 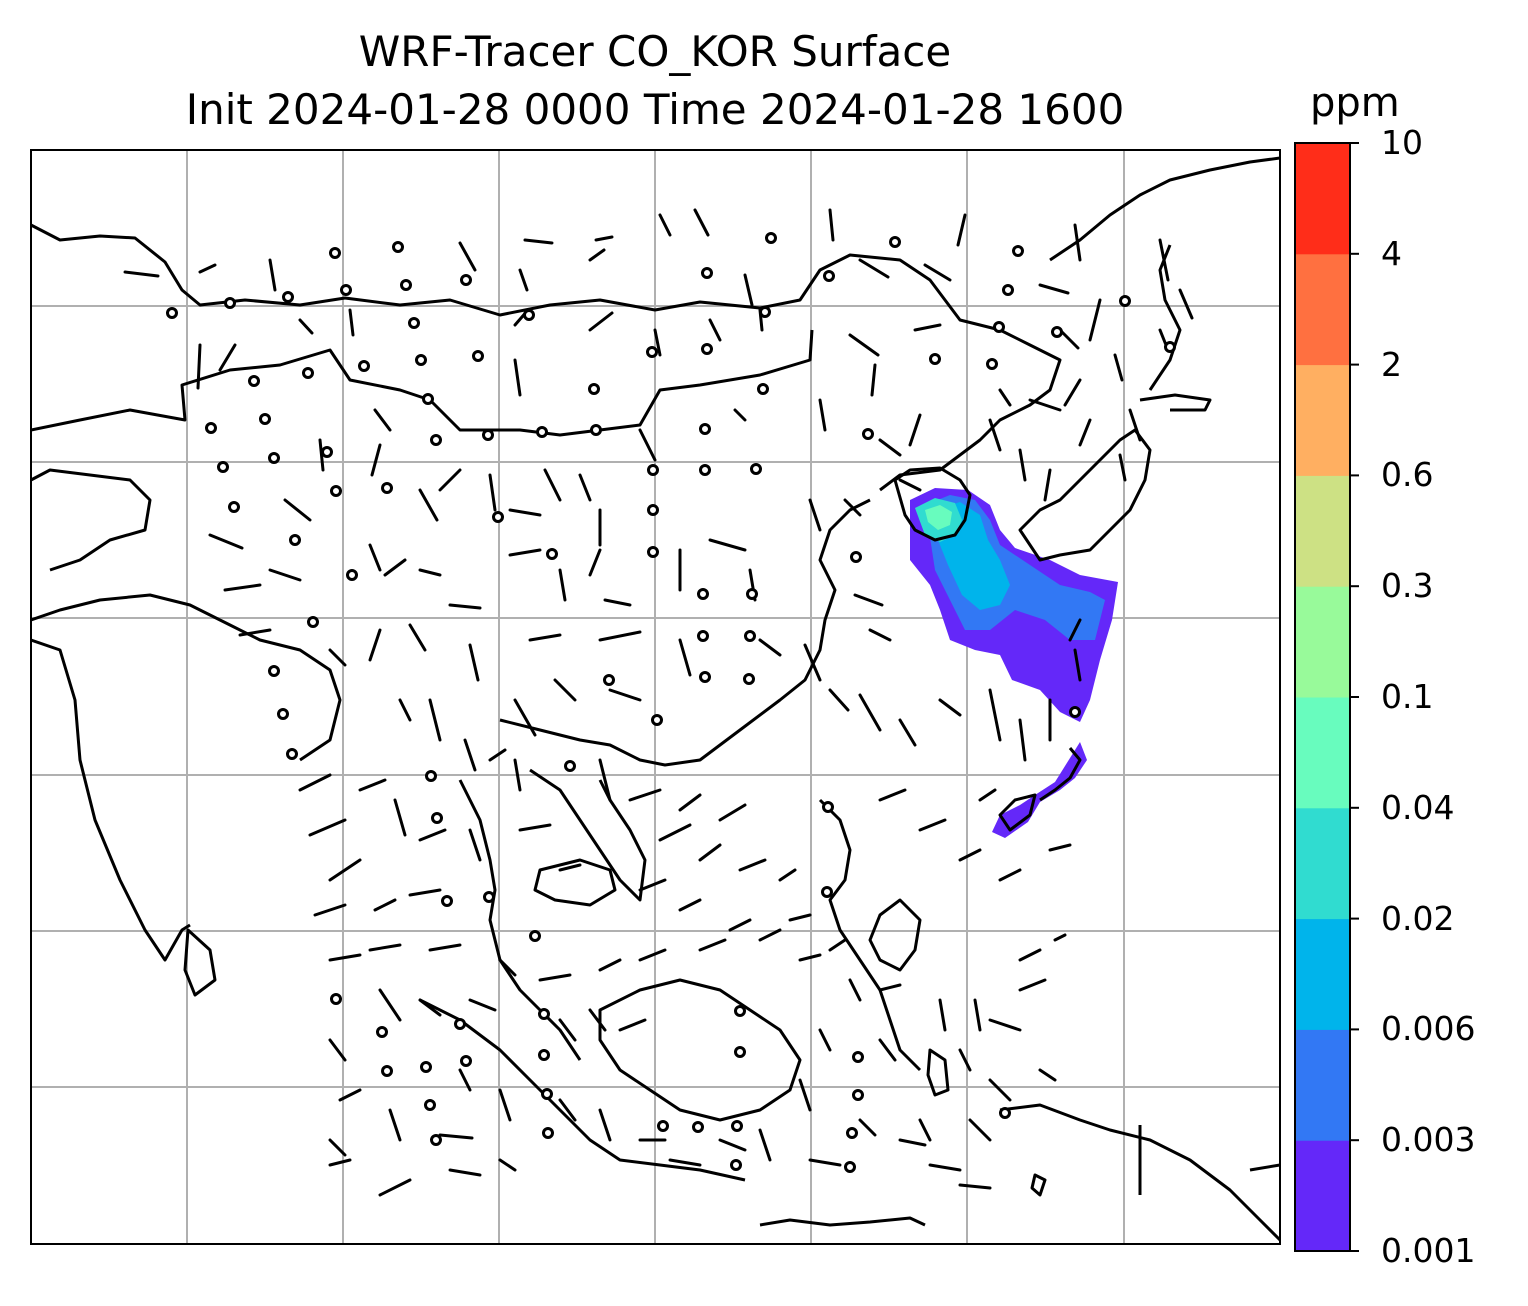 I want to click on colorbar-tick-label: 0.001, so click(x=1428, y=1250).